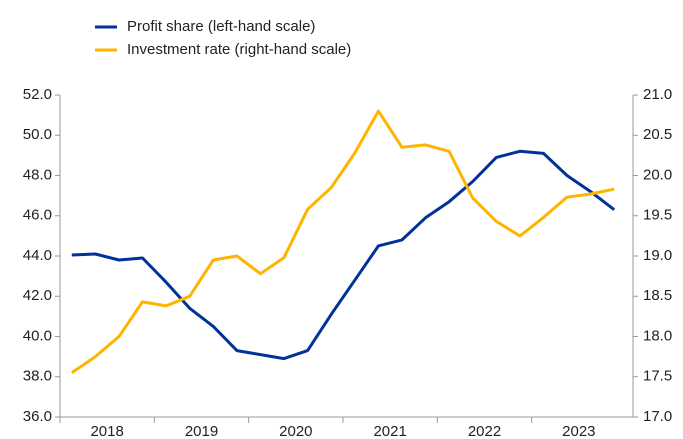  Describe the element at coordinates (37, 174) in the screenshot. I see `y-tick-label: 48.0` at that location.